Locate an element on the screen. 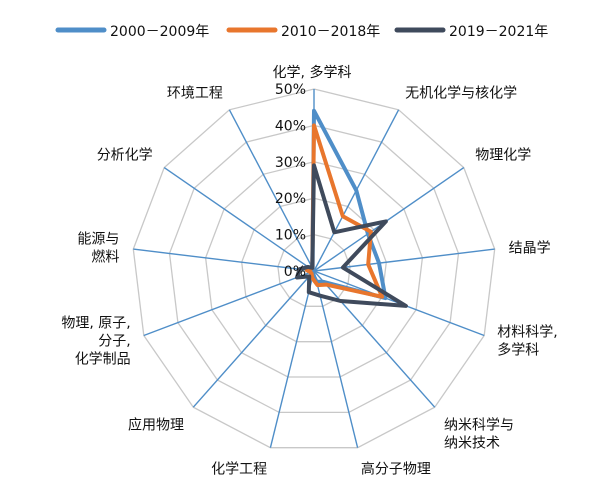  axis-label-10-line-0: 能源与 is located at coordinates (98, 239).